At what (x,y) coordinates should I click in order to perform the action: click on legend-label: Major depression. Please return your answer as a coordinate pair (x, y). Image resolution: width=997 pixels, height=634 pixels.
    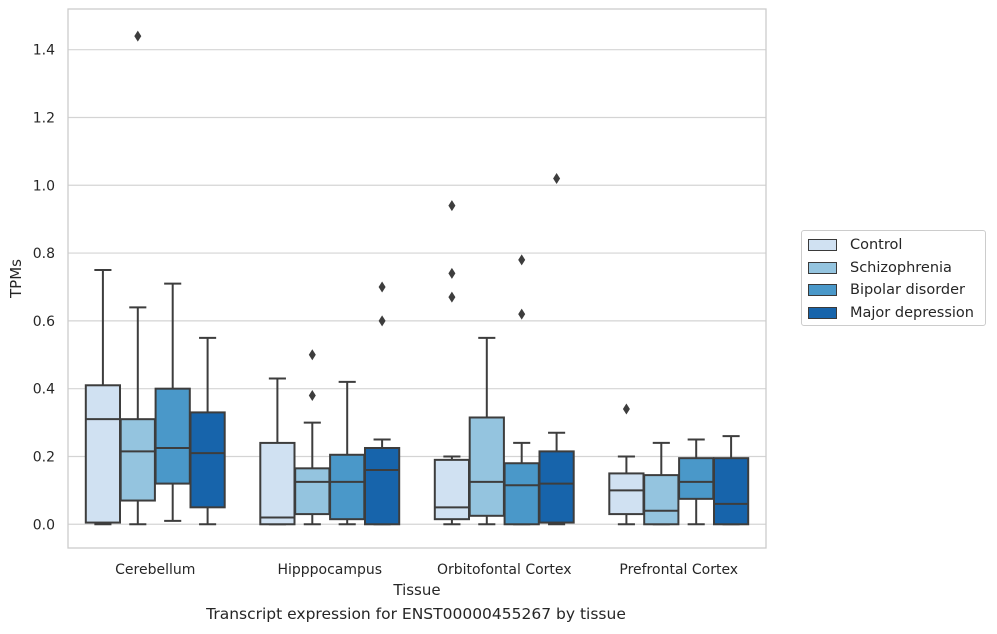
    Looking at the image, I should click on (912, 312).